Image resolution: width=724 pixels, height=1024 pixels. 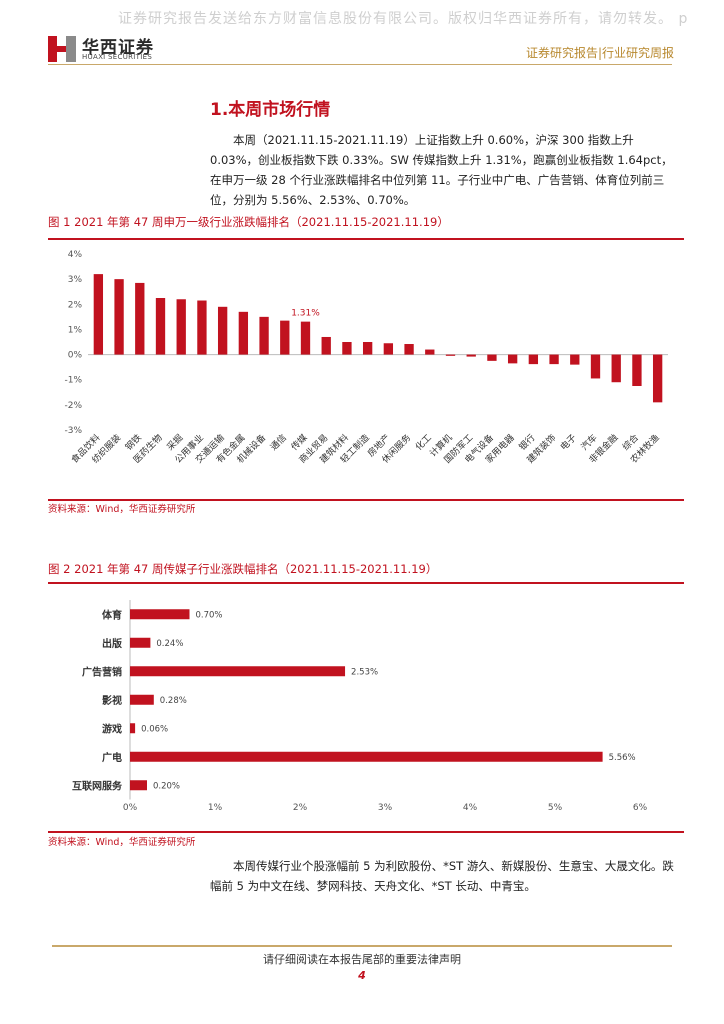 What do you see at coordinates (73, 381) in the screenshot?
I see `y-tick-label: -1%` at bounding box center [73, 381].